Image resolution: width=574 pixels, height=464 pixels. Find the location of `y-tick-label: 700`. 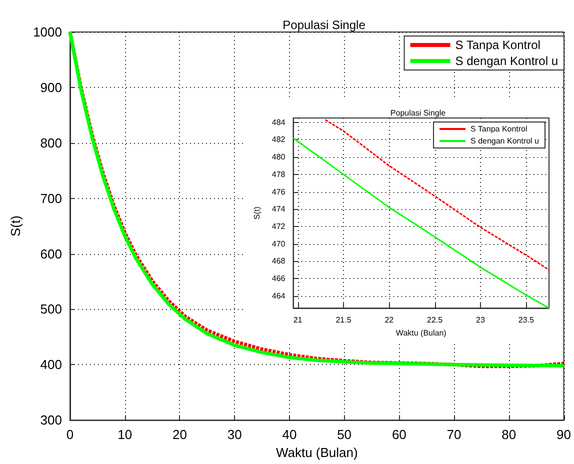

y-tick-label: 700 is located at coordinates (51, 198).